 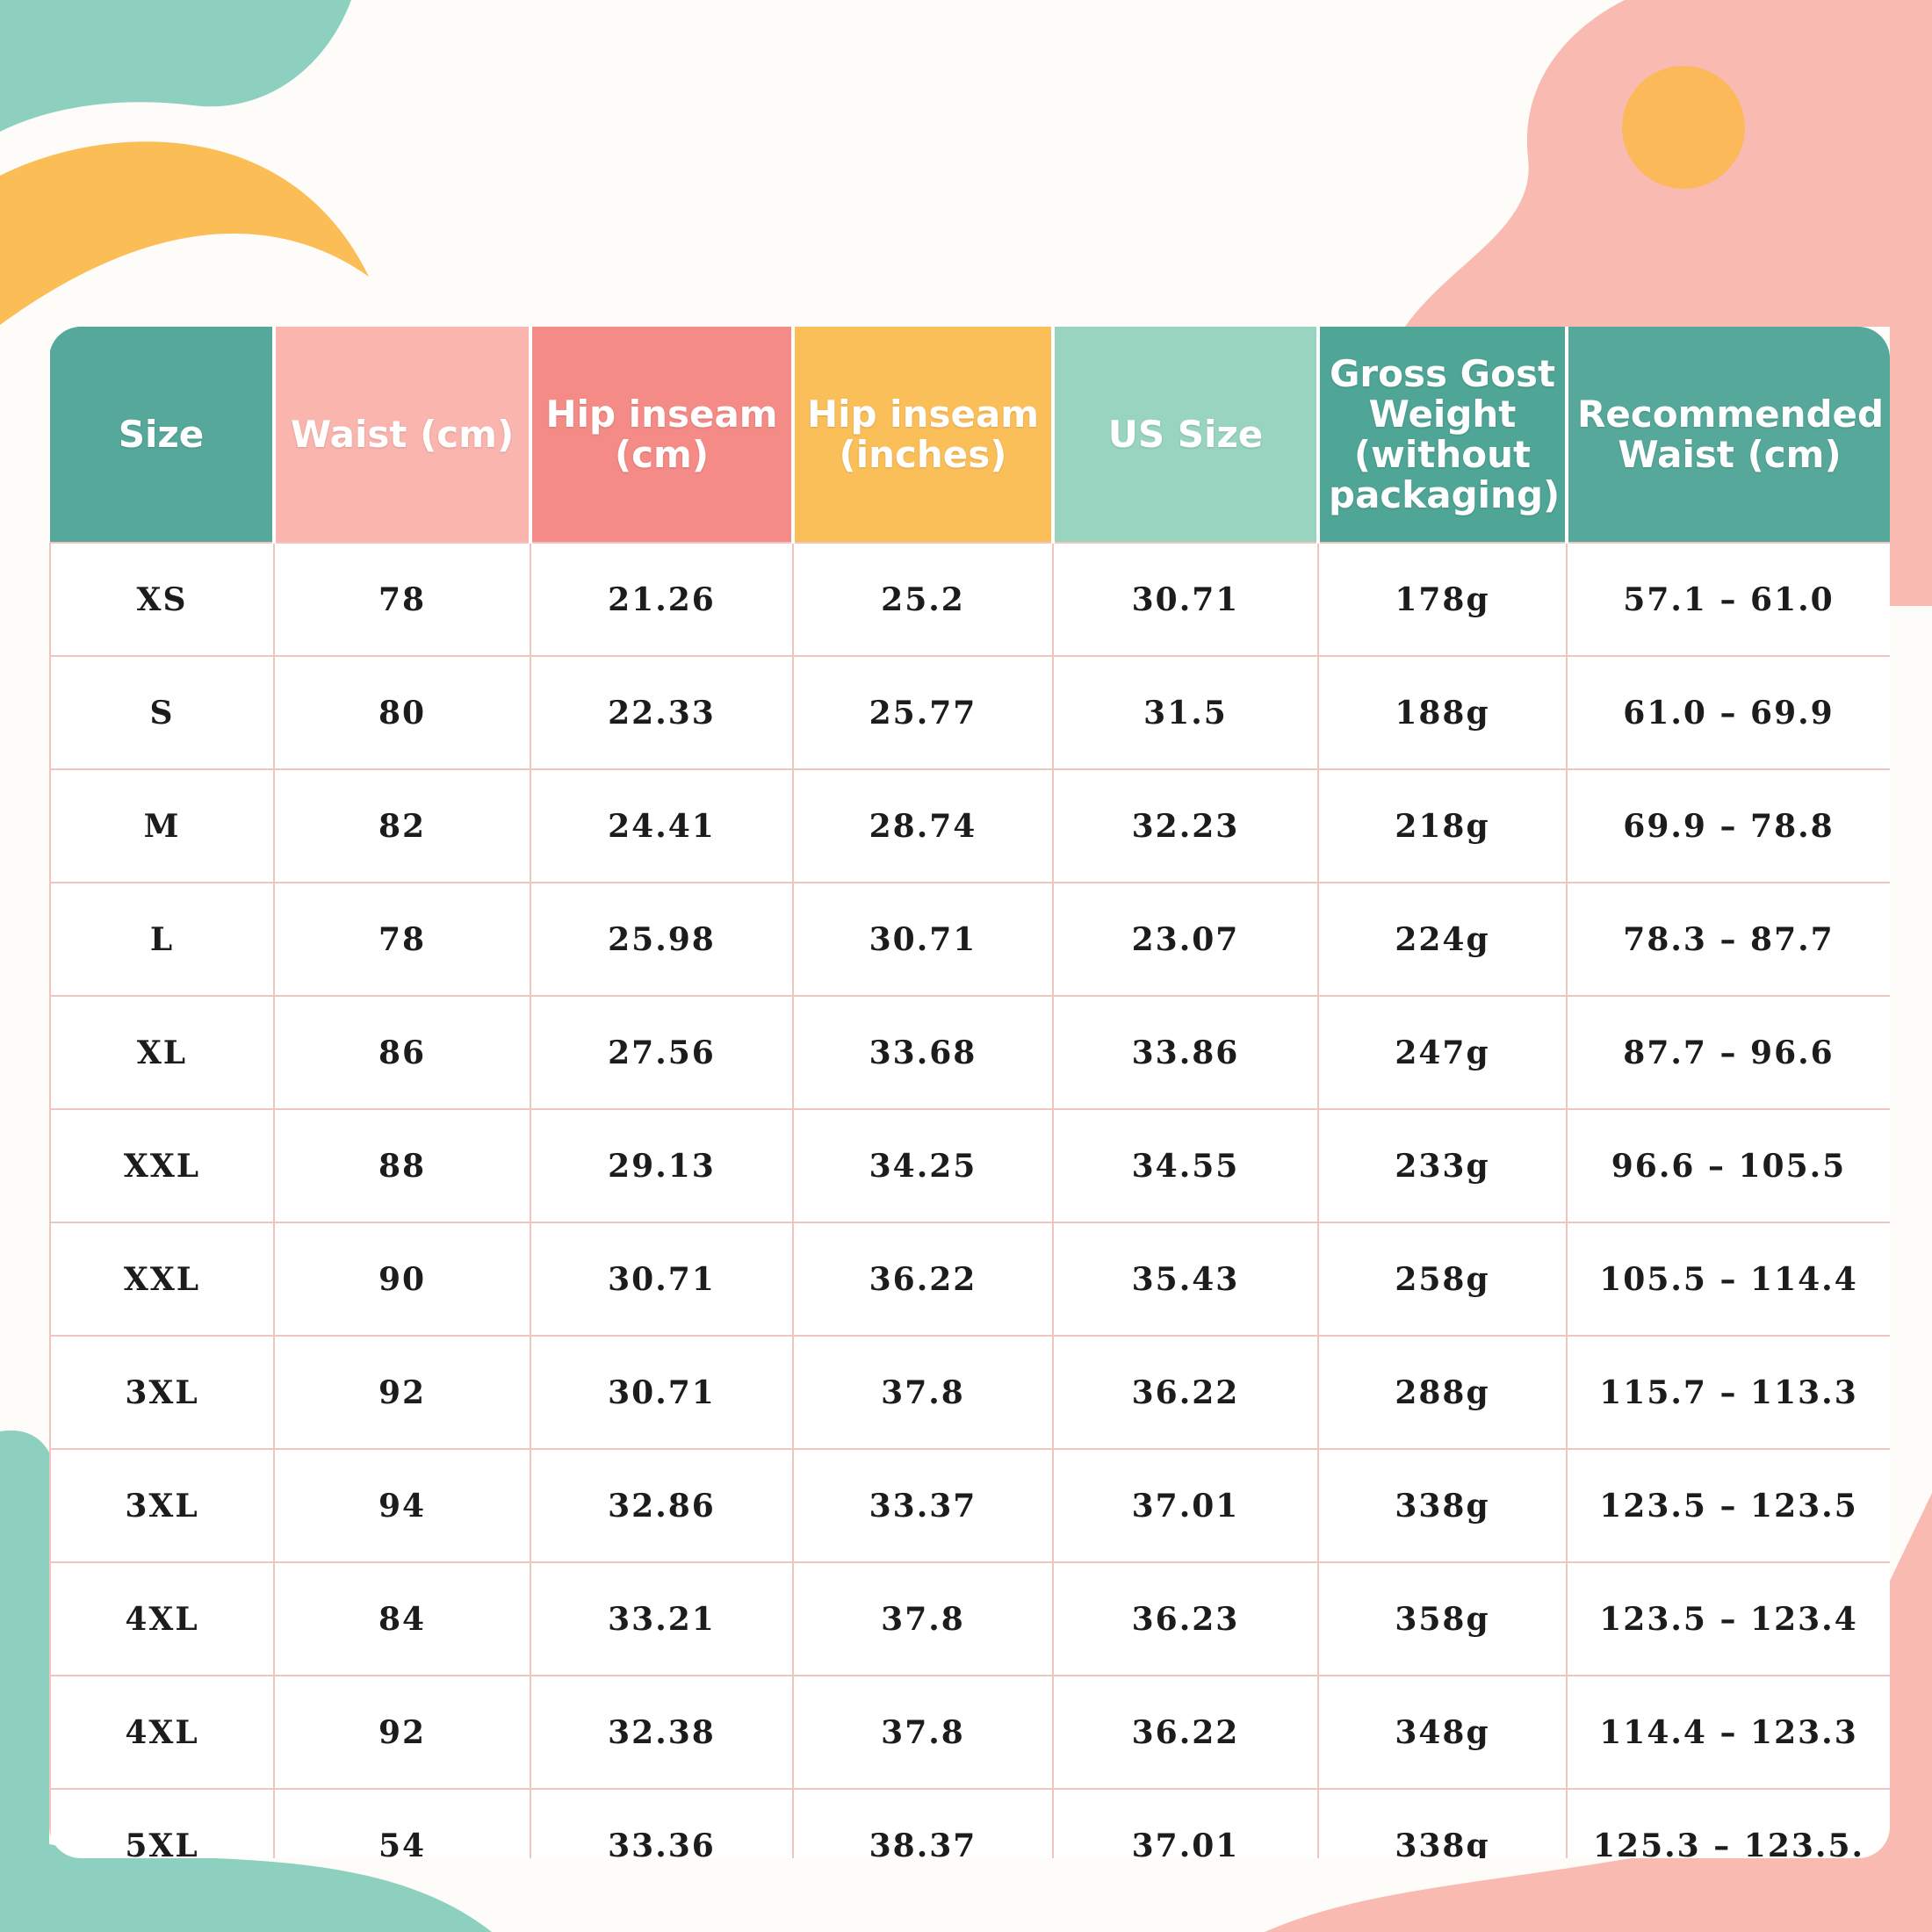 I want to click on table-cell: 23.07, so click(x=1186, y=940).